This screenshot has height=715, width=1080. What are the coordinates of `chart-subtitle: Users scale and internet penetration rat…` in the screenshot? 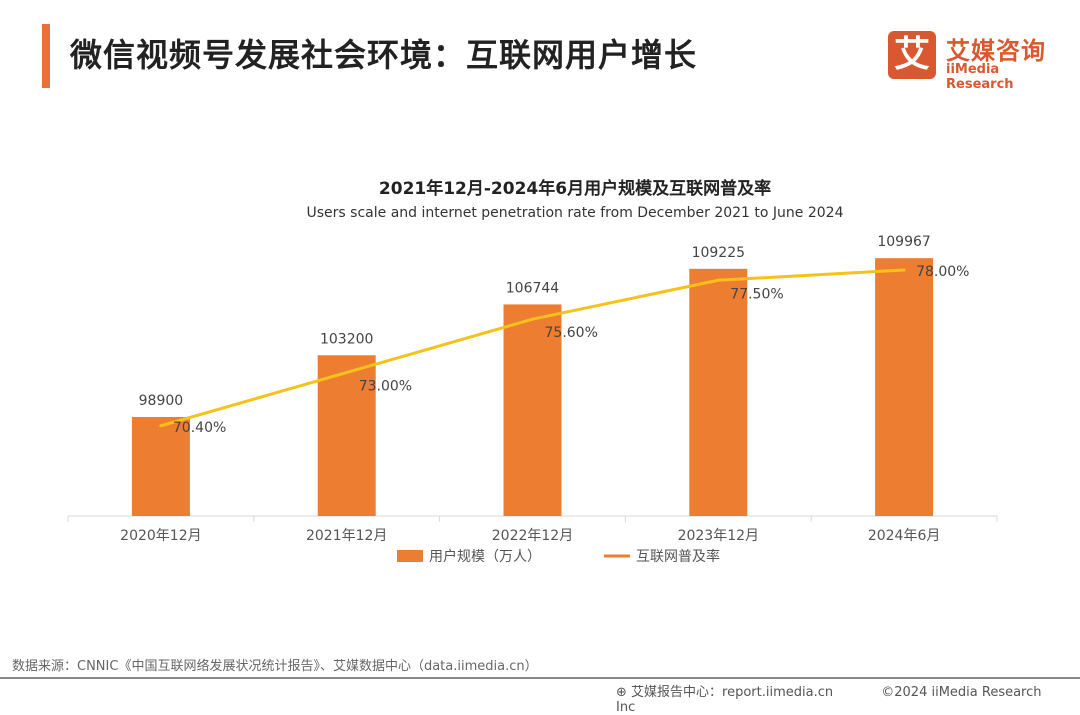 It's located at (575, 213).